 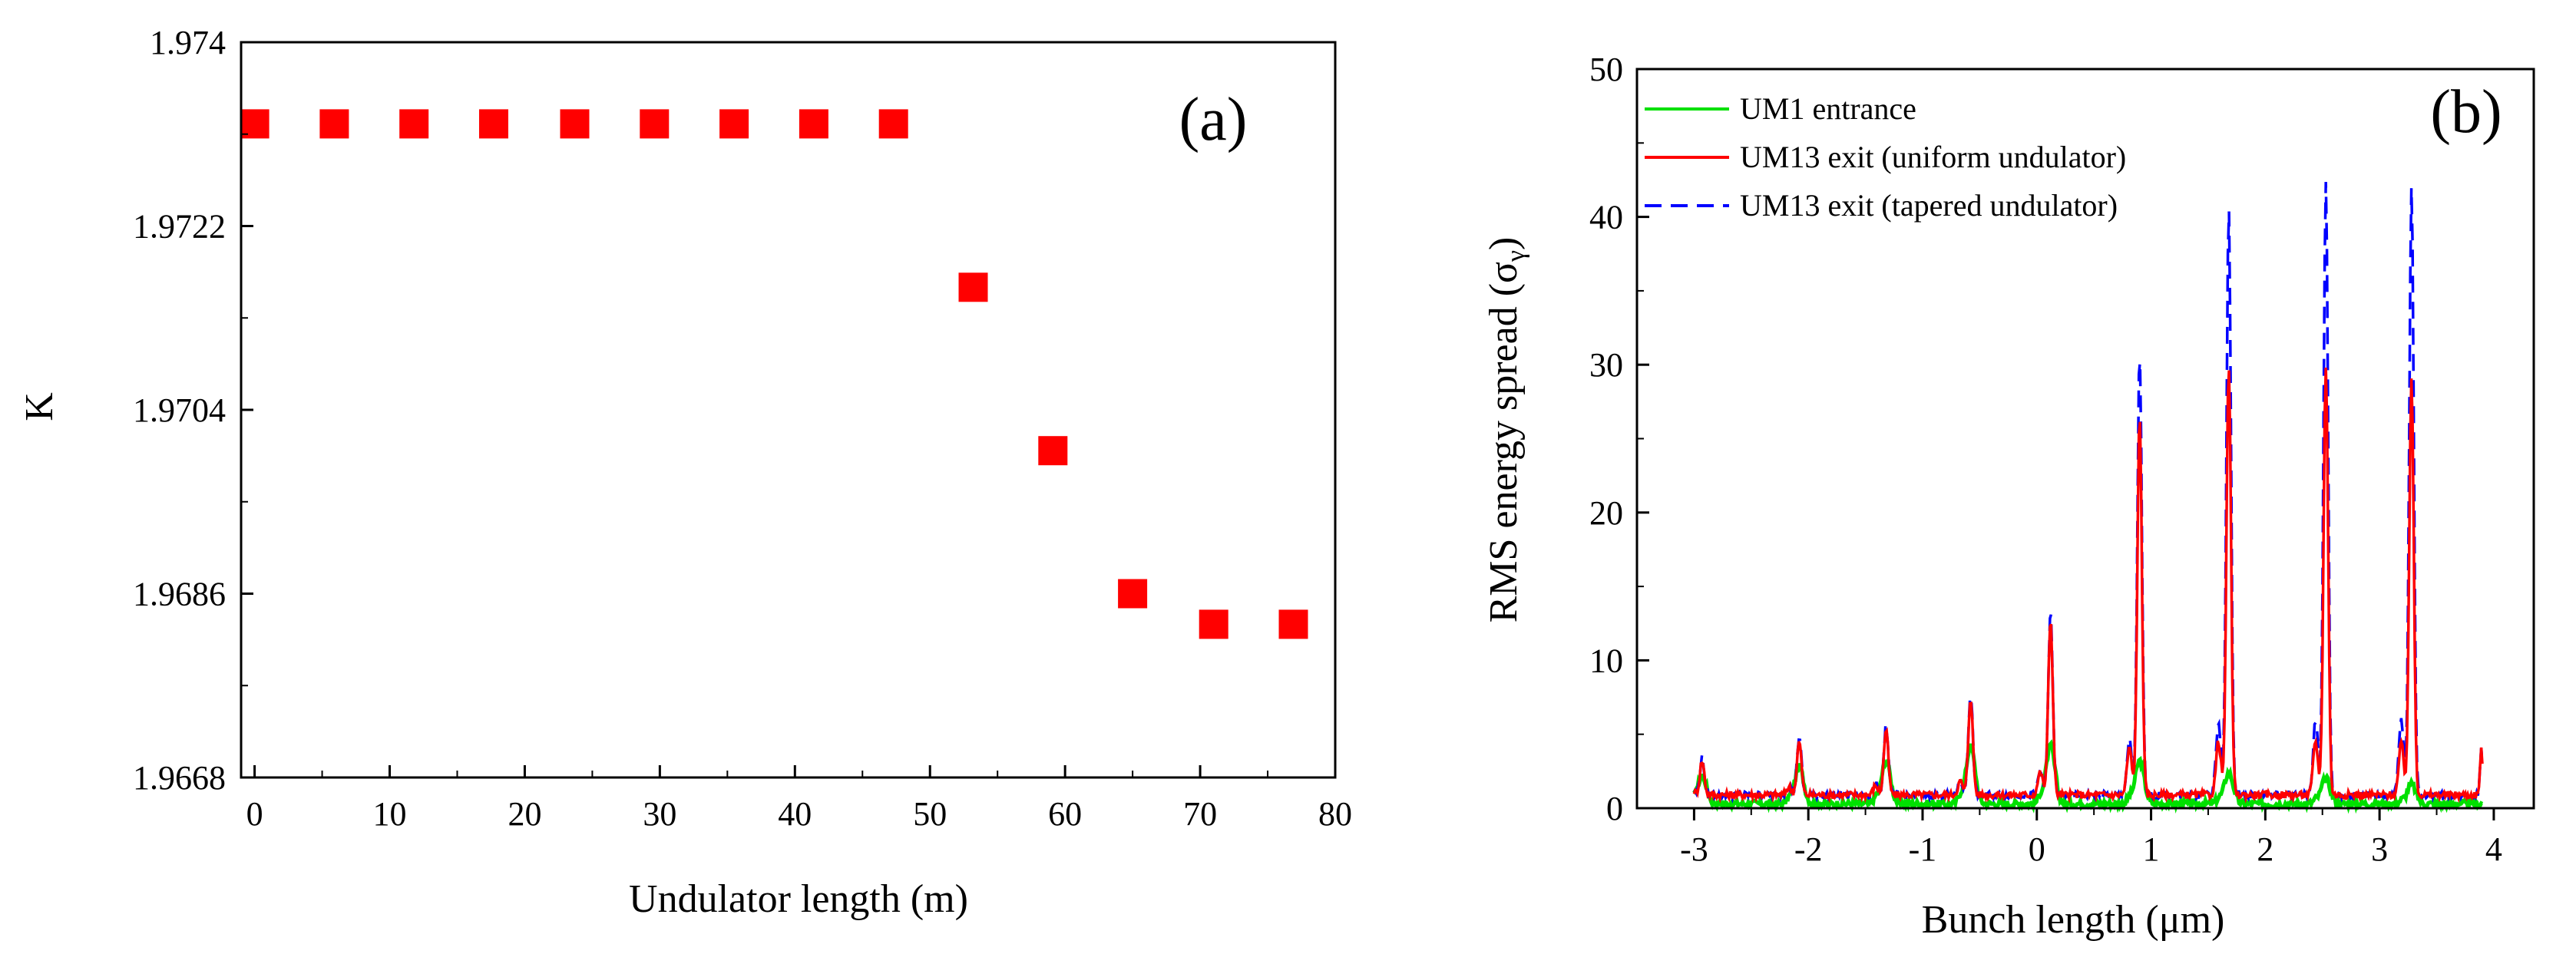 What do you see at coordinates (930, 814) in the screenshot?
I see `panel-a-x-tick-label-5: 50` at bounding box center [930, 814].